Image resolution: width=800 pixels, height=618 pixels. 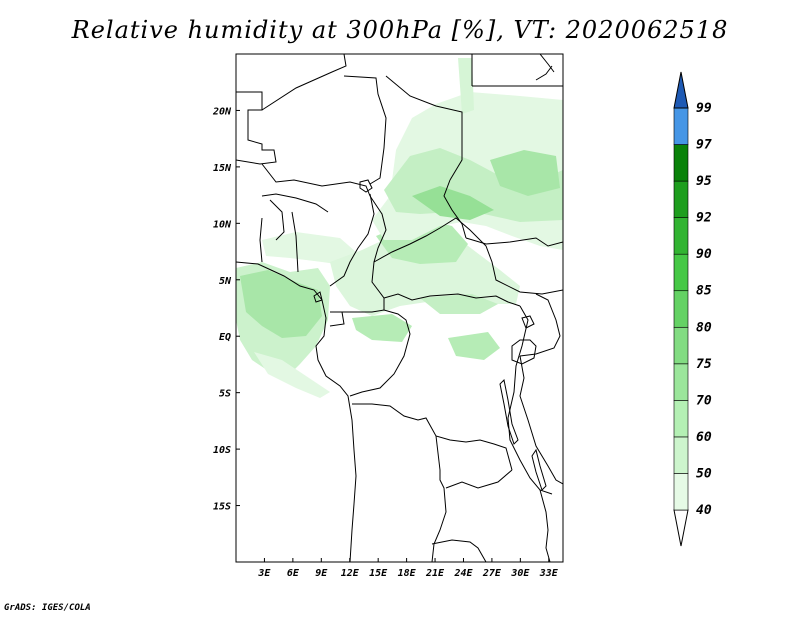 I want to click on humidity-region-north-strip, so click(x=466, y=86).